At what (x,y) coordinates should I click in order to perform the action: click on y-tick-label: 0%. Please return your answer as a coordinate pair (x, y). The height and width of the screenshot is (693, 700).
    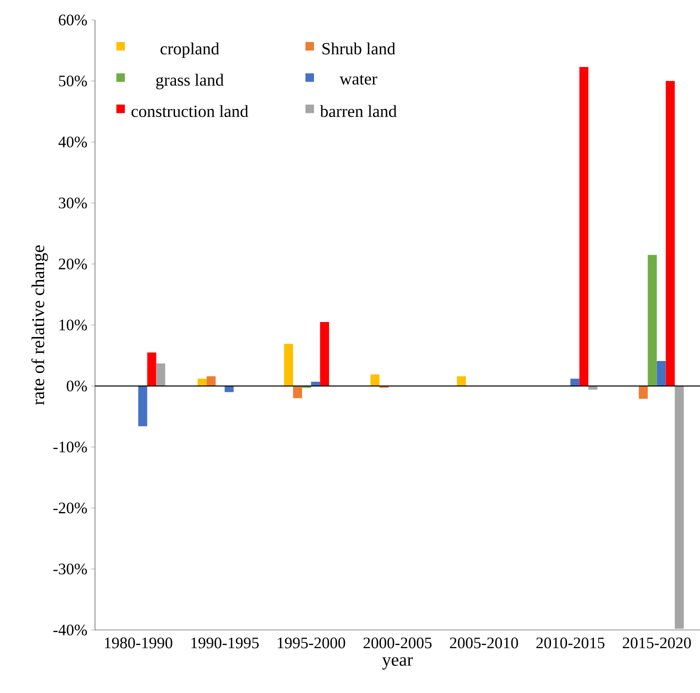
    Looking at the image, I should click on (76, 386).